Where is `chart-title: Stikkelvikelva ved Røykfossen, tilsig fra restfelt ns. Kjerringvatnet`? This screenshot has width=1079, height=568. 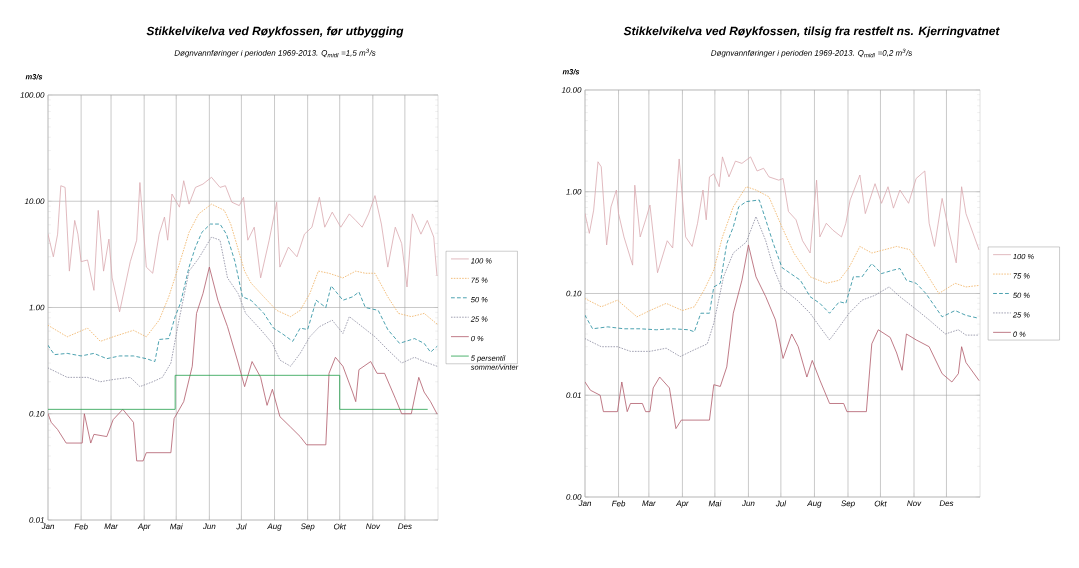
chart-title: Stikkelvikelva ved Røykfossen, tilsig fra restfelt ns. Kjerringvatnet is located at coordinates (811, 32).